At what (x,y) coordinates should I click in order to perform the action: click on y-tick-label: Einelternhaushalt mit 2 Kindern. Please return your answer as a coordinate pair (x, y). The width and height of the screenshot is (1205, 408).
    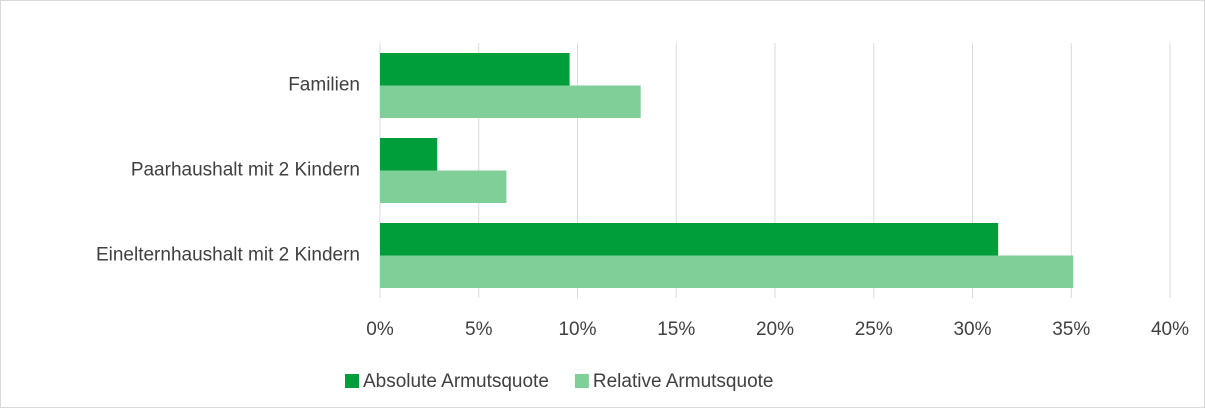
    Looking at the image, I should click on (228, 255).